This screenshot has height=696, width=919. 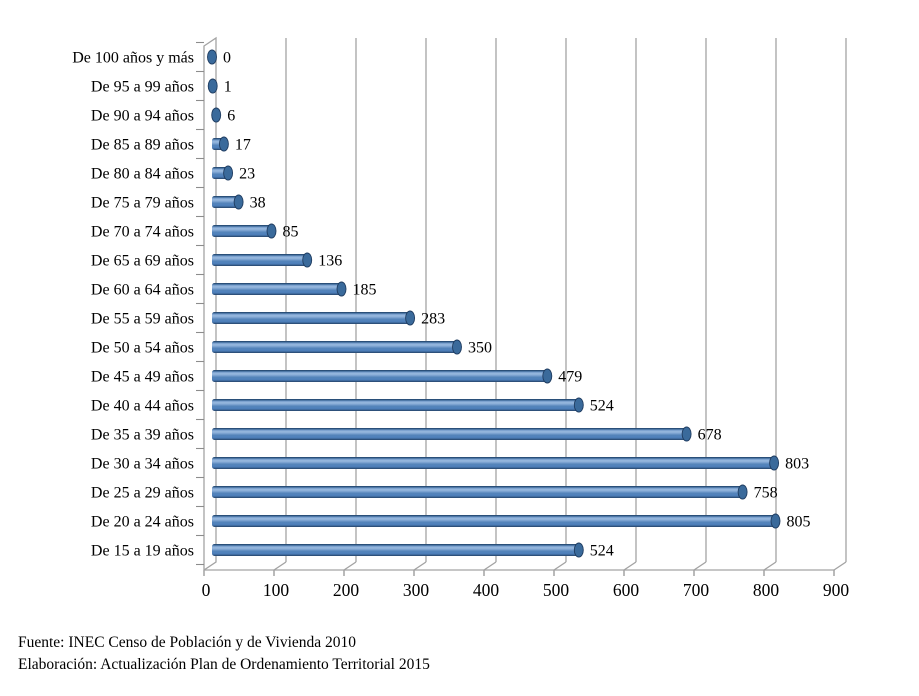 What do you see at coordinates (247, 174) in the screenshot?
I see `value-label: 23` at bounding box center [247, 174].